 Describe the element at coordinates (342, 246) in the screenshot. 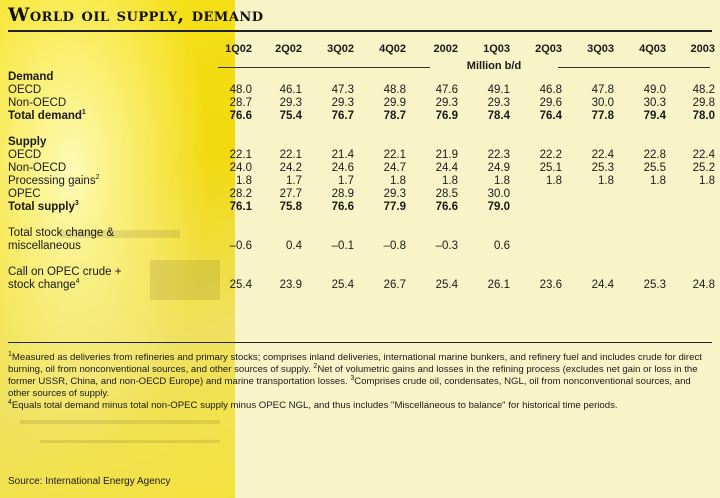

I see `table-cell: –0.1` at that location.